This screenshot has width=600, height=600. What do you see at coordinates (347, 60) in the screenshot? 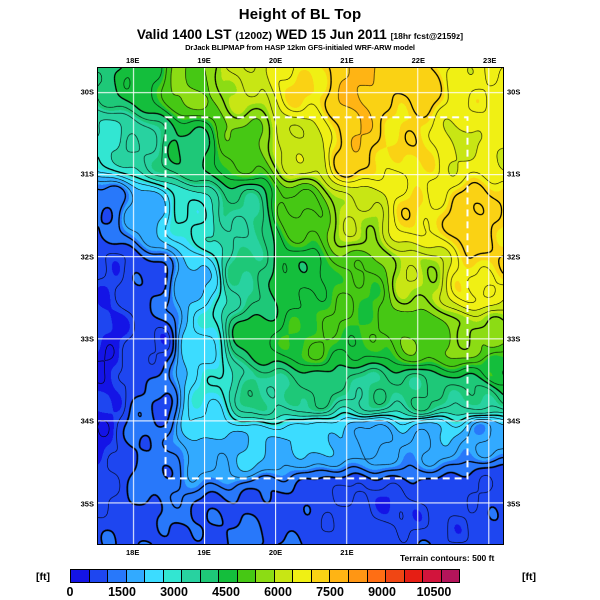
I see `lon-tick-top-21E: 21E` at bounding box center [347, 60].